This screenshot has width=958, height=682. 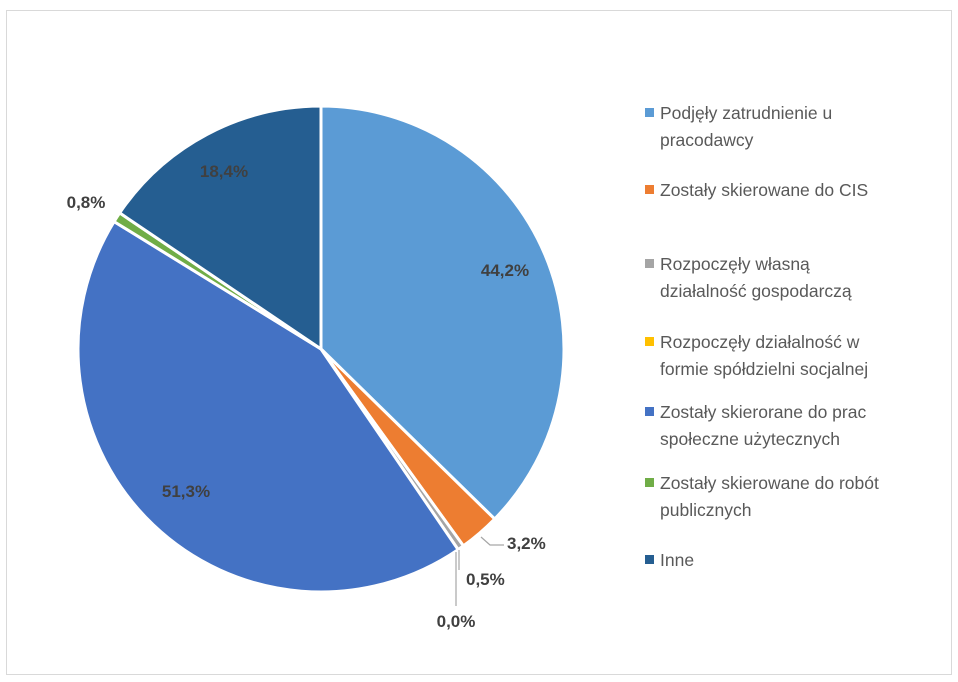 What do you see at coordinates (756, 278) in the screenshot?
I see `legend-label: Rozpoczęły własną działalność gospodarczą` at bounding box center [756, 278].